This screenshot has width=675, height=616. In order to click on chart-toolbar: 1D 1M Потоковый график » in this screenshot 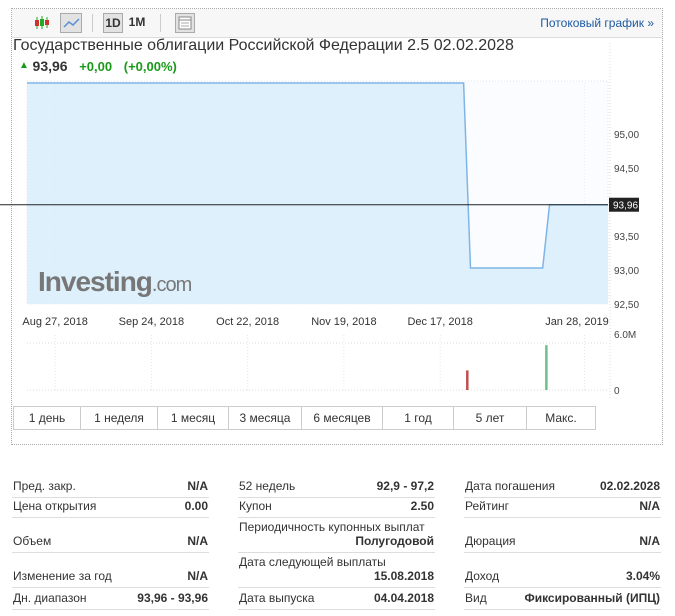, I will do `click(337, 23)`.